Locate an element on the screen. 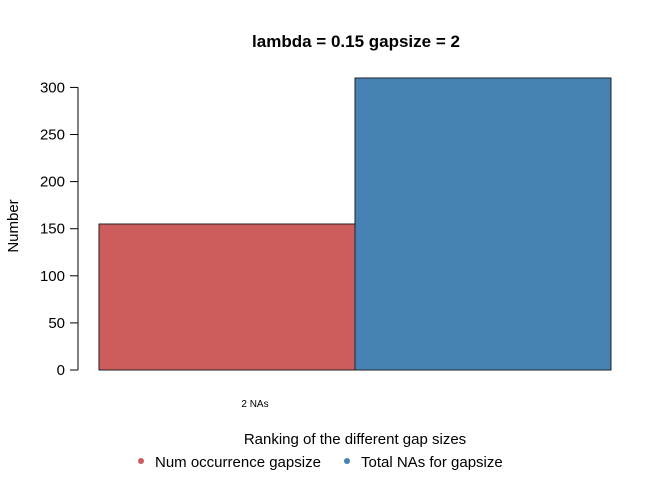 This screenshot has height=480, width=672. category-labels: 2 NAs is located at coordinates (254, 404).